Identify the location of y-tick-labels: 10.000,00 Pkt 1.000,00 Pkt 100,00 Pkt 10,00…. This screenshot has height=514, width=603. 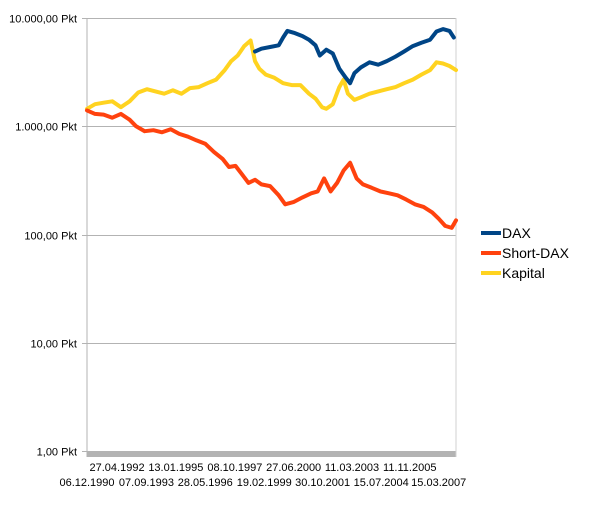
(43, 236).